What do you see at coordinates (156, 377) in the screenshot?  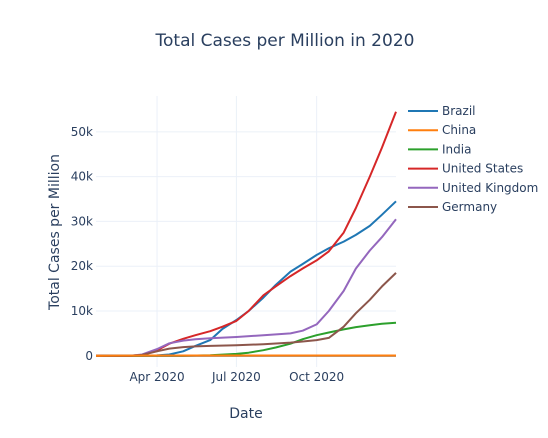 I see `x-tick-label: Apr 2020` at bounding box center [156, 377].